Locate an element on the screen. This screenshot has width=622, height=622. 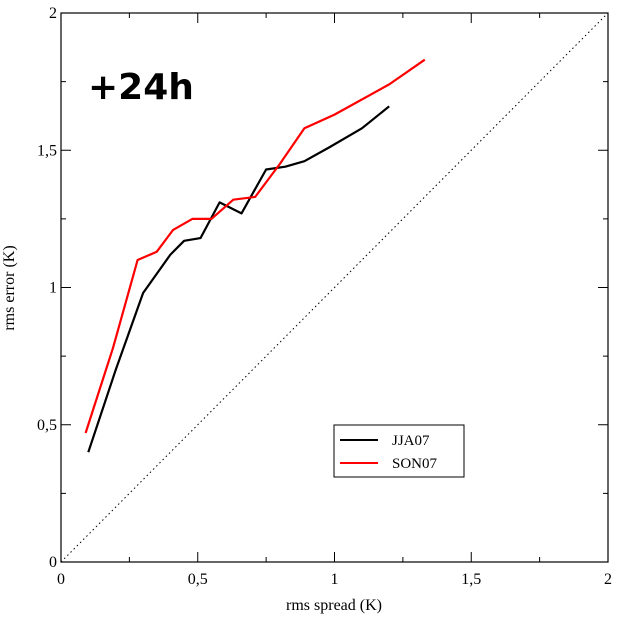
y-tick-labels: 0 0,5 1 1,5 2 is located at coordinates (47, 288).